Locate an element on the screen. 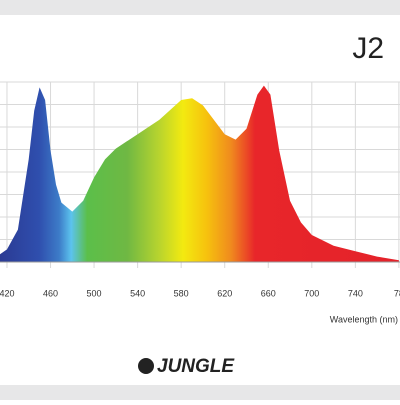 This screenshot has height=405, width=400. x-tick-label: 460 is located at coordinates (50, 293).